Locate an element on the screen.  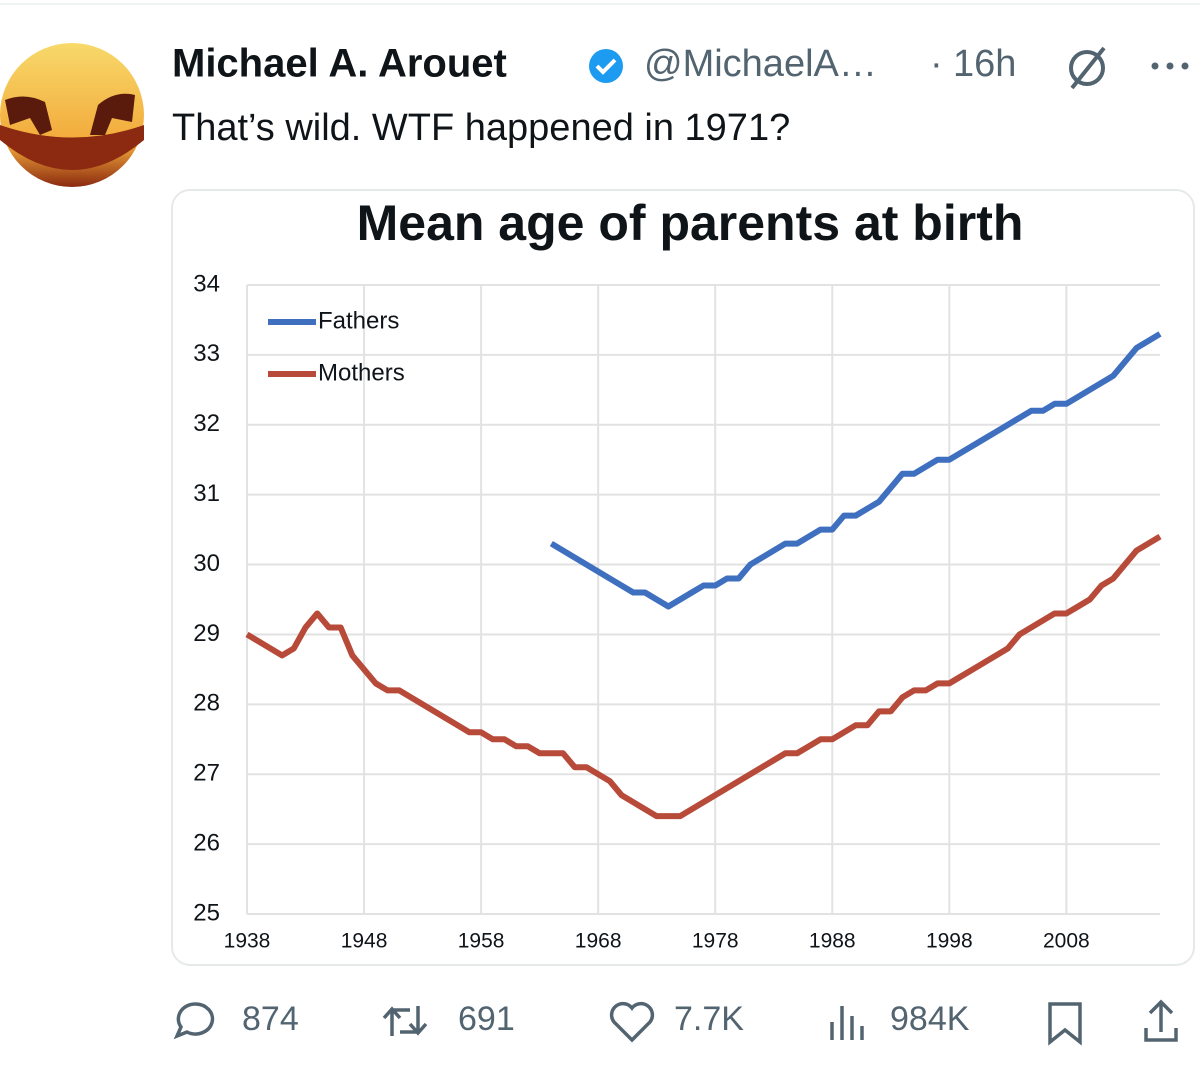
share-icon is located at coordinates (1161, 1020).